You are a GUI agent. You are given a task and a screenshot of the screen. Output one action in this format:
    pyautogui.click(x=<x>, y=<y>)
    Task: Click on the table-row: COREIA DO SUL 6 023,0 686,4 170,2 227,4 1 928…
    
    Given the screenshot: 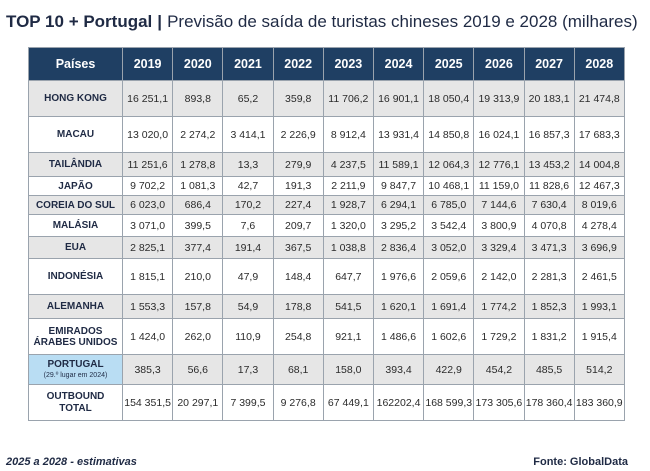 What is the action you would take?
    pyautogui.click(x=326, y=205)
    